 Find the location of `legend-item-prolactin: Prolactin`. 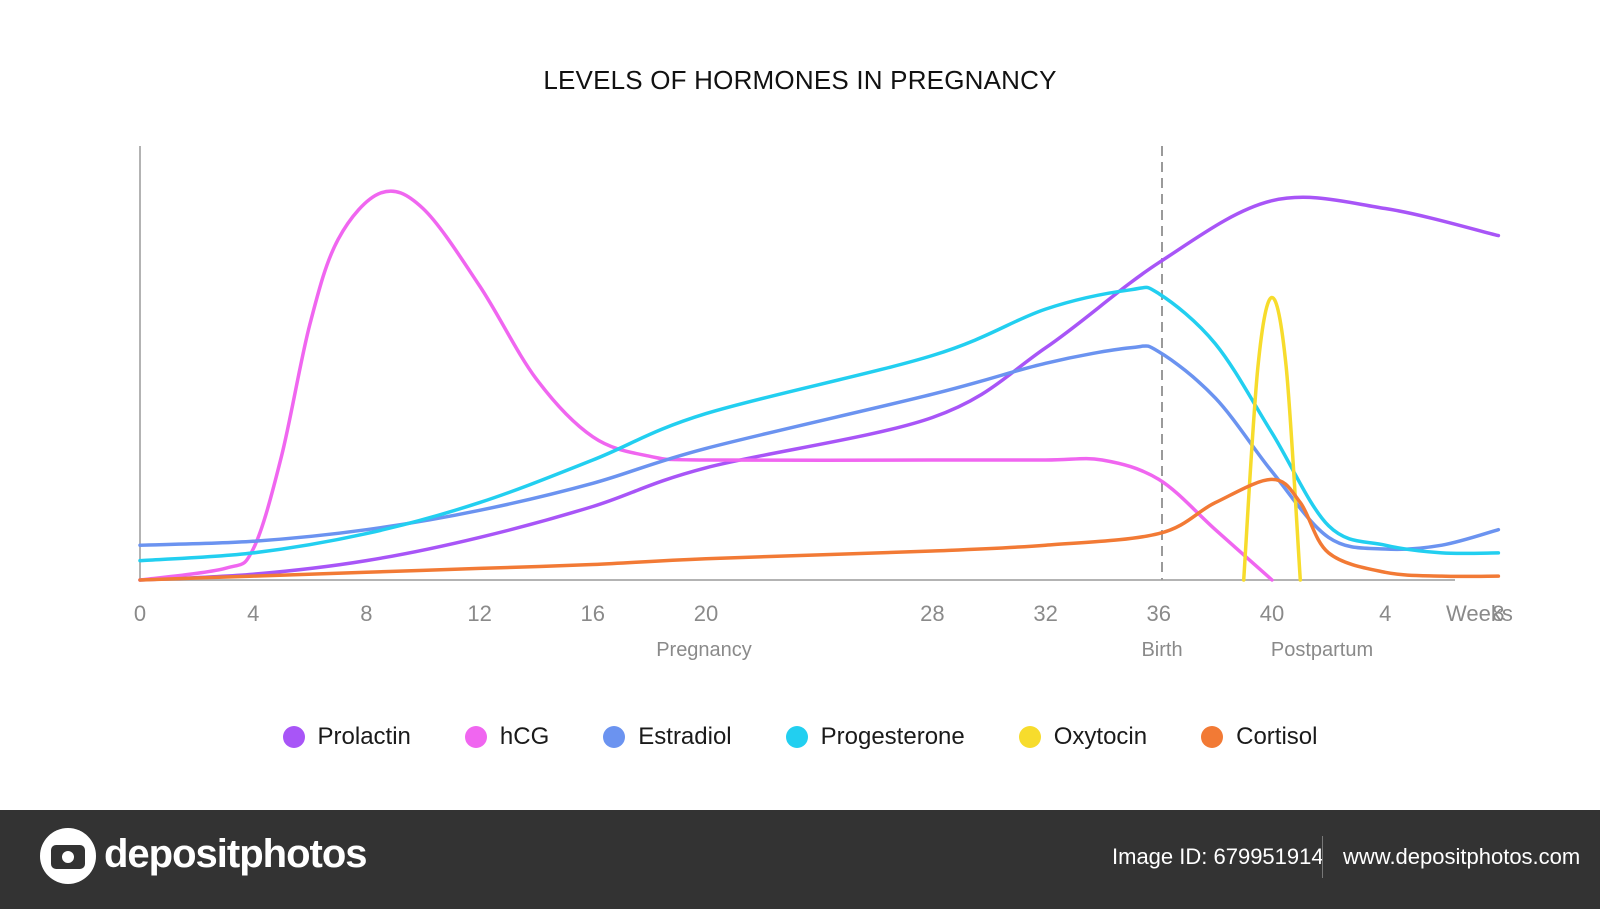

legend-item-prolactin: Prolactin is located at coordinates (346, 737).